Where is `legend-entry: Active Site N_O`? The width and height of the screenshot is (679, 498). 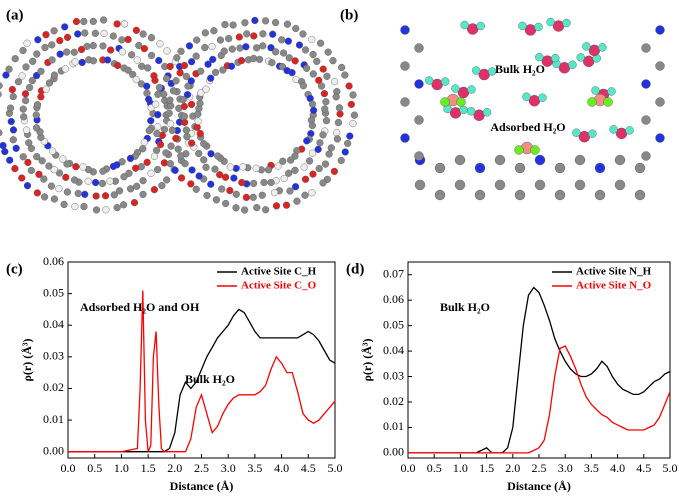 legend-entry: Active Site N_O is located at coordinates (614, 286).